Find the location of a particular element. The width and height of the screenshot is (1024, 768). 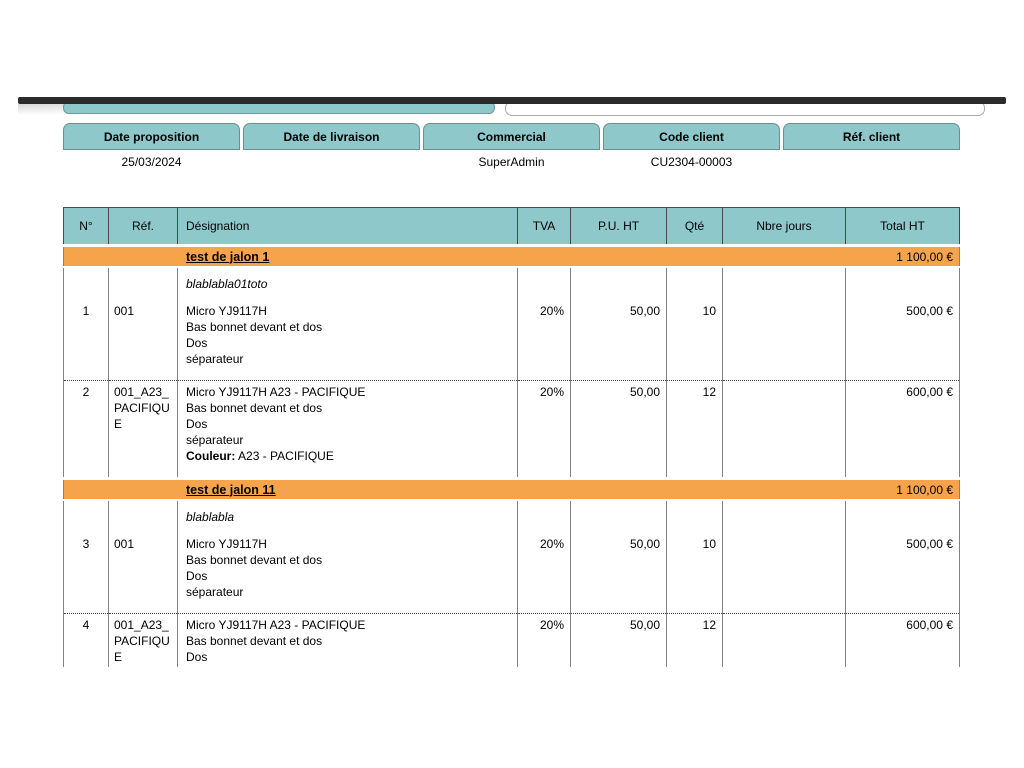

note-cell: blablabla is located at coordinates (347, 516).